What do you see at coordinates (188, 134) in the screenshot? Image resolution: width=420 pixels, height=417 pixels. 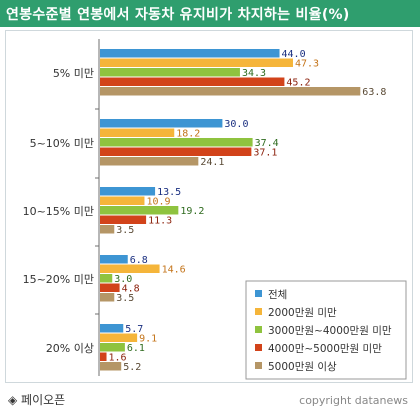 I see `value-label-2-2: 18.2` at bounding box center [188, 134].